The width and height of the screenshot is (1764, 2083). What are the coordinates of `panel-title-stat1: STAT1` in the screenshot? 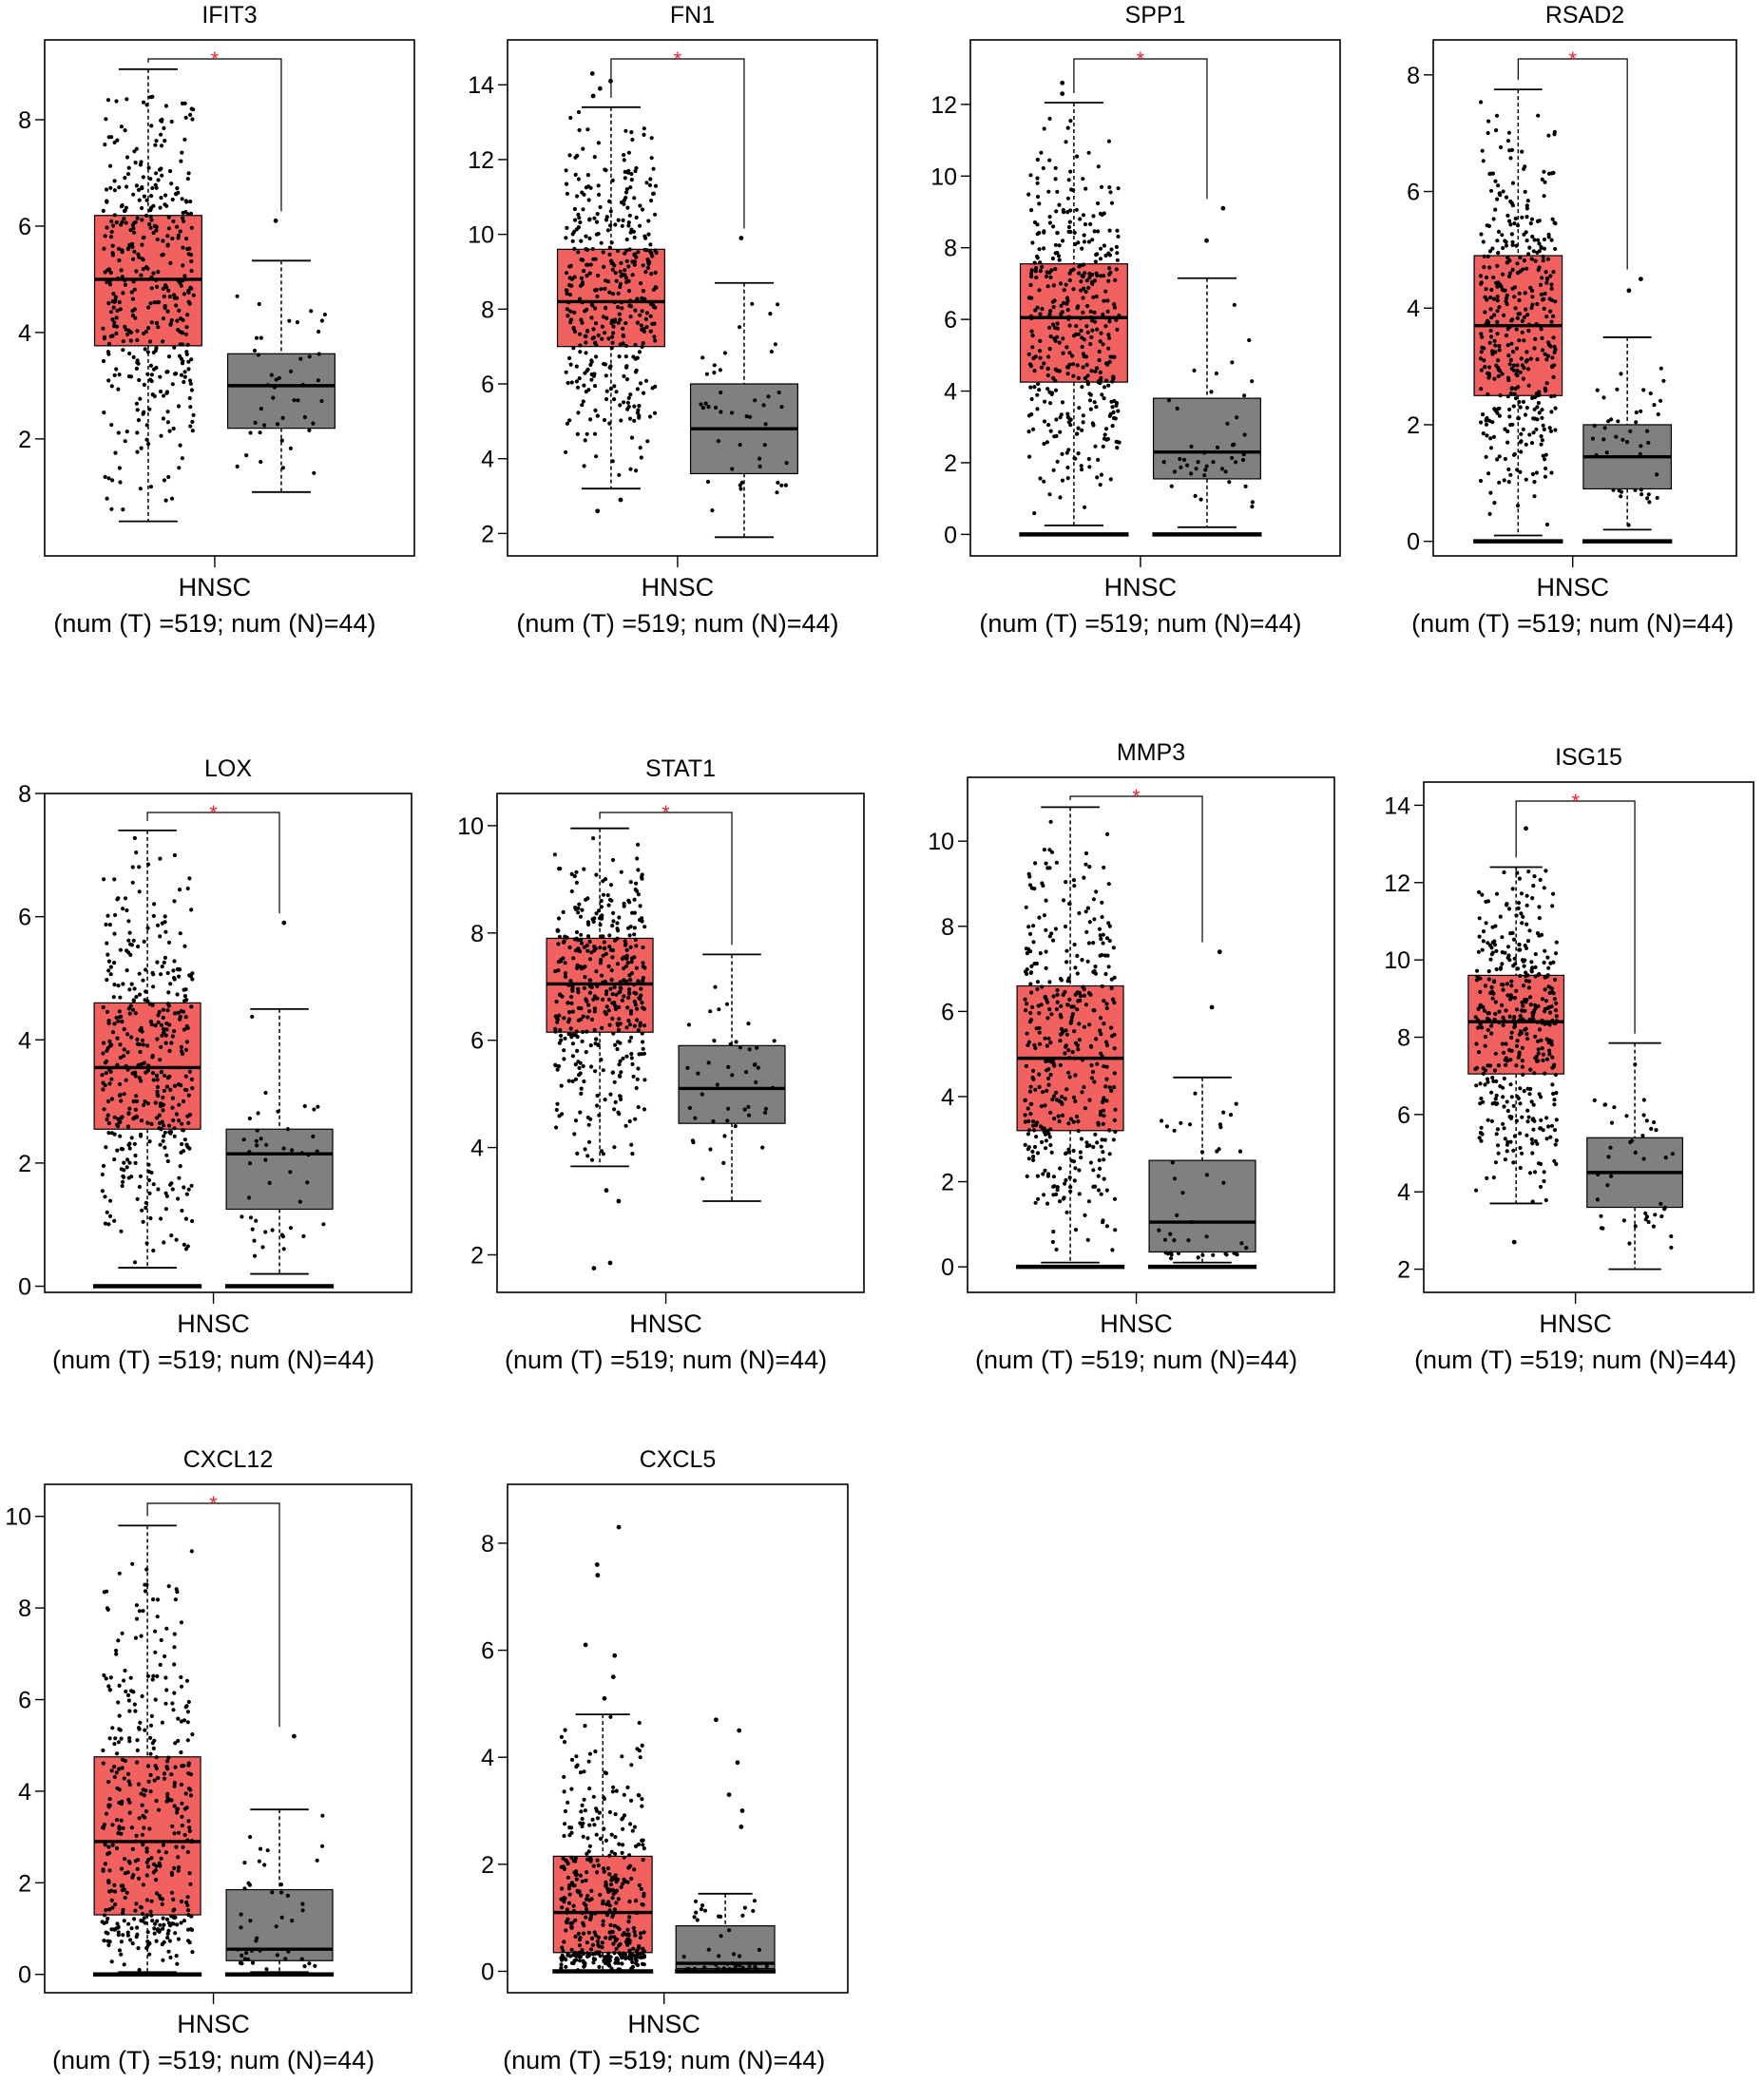 It's located at (680, 769).